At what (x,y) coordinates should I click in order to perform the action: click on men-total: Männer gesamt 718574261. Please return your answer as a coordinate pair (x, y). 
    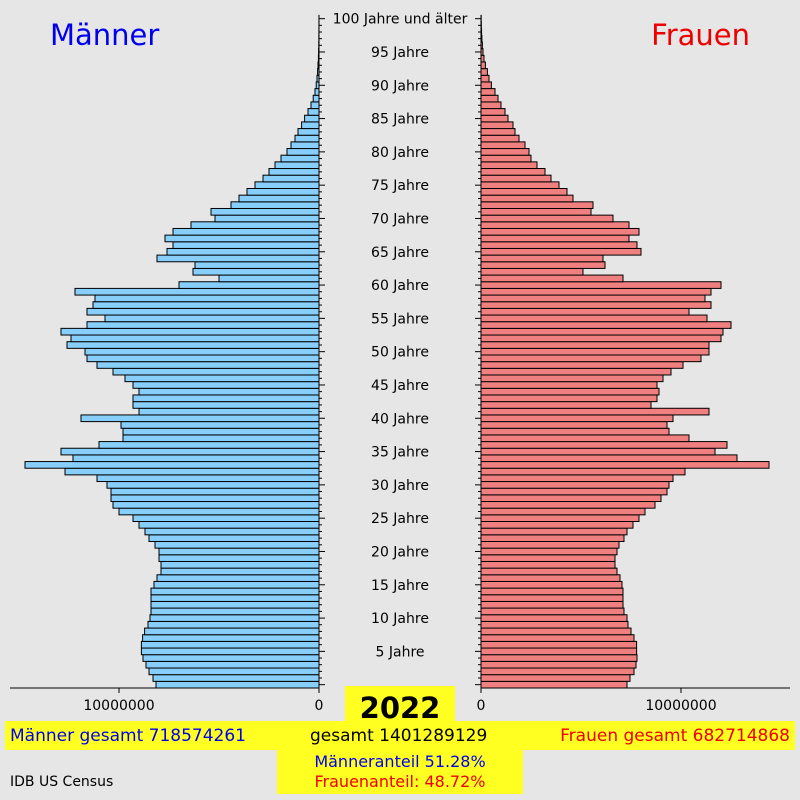
    Looking at the image, I should click on (128, 736).